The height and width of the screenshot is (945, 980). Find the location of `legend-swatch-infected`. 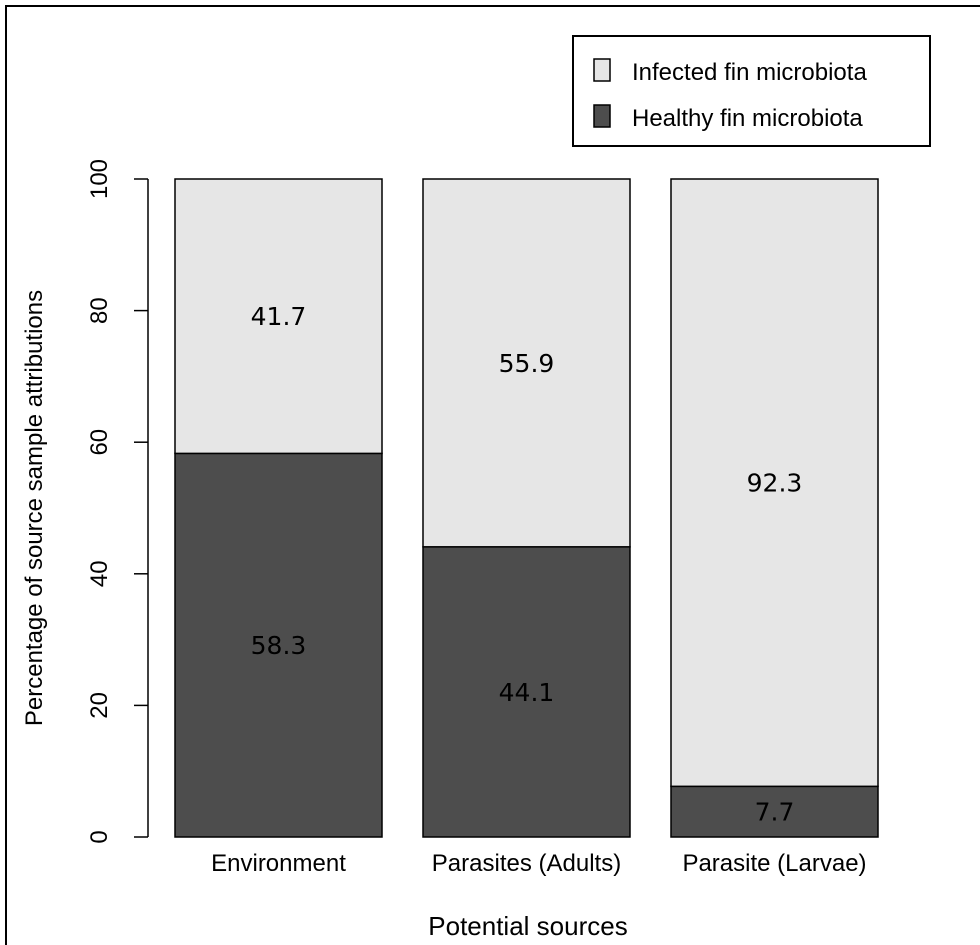

legend-swatch-infected is located at coordinates (602, 70).